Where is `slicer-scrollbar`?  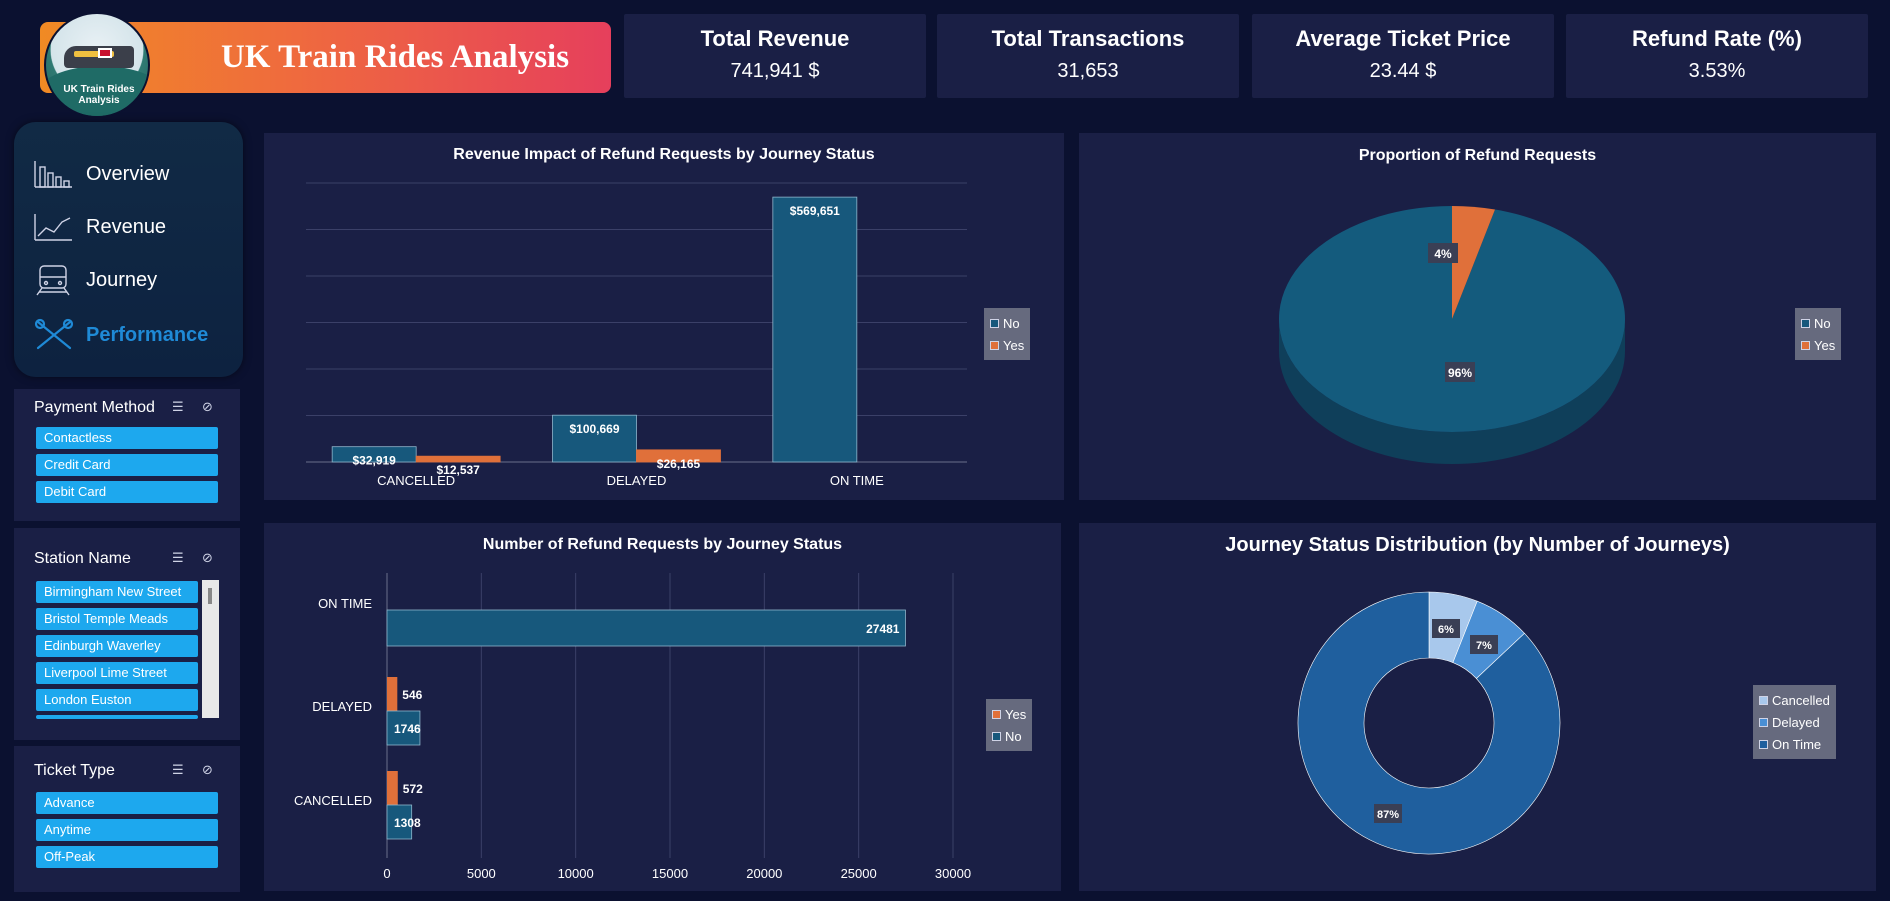
slicer-scrollbar is located at coordinates (210, 649).